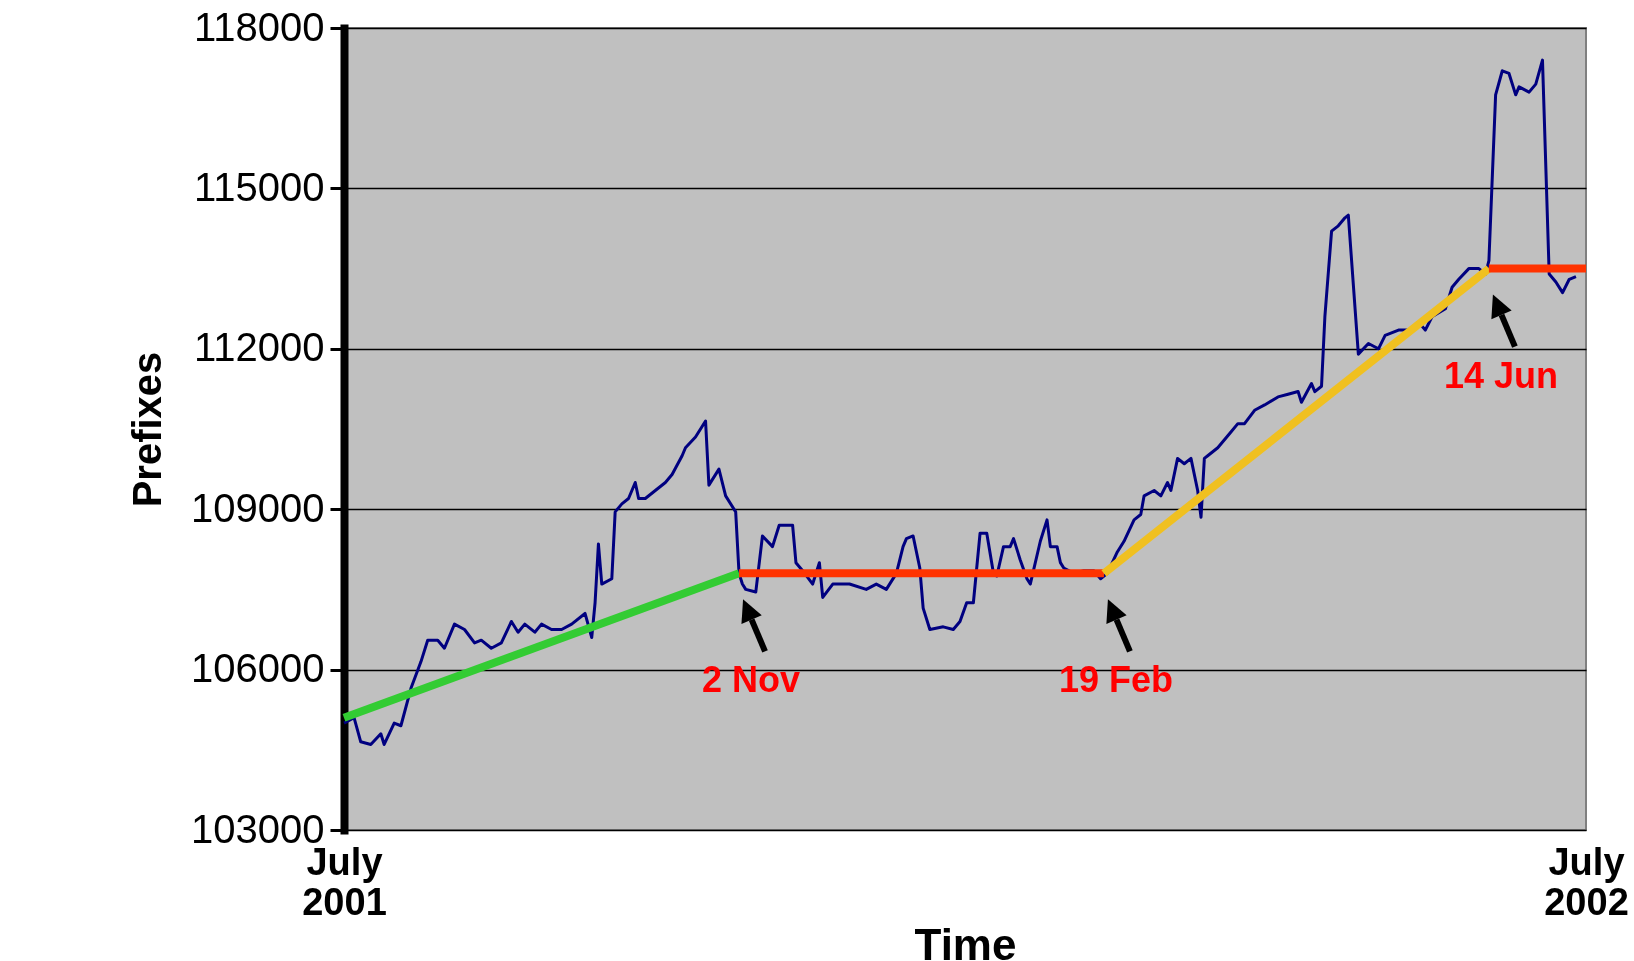  What do you see at coordinates (259, 186) in the screenshot?
I see `y-tick-label: 115000` at bounding box center [259, 186].